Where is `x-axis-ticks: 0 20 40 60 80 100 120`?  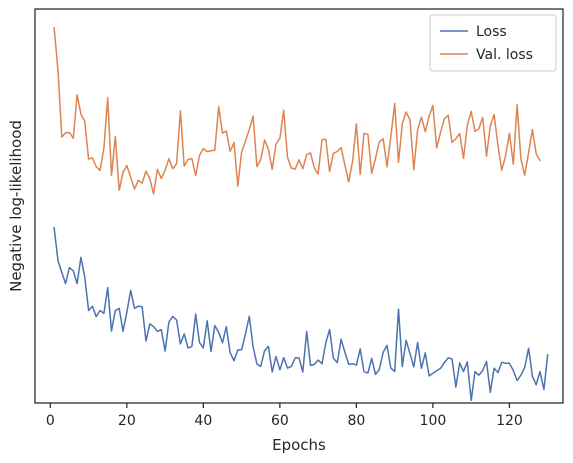 x-axis-ticks: 0 20 40 60 80 100 120 is located at coordinates (284, 416).